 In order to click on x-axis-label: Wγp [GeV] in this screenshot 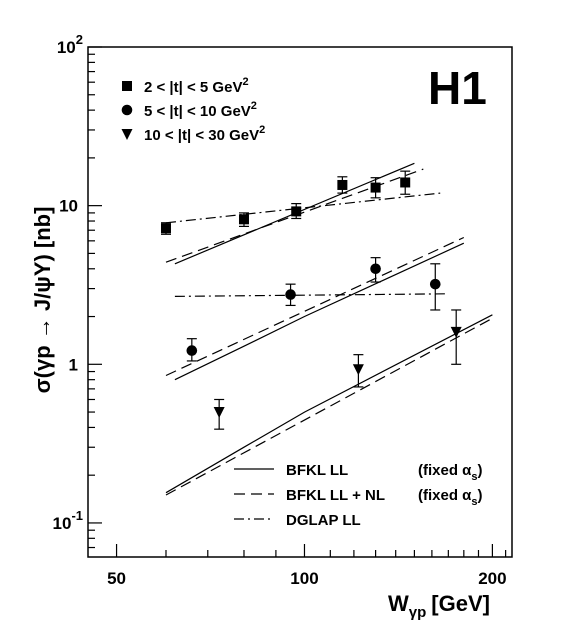, I will do `click(439, 606)`.